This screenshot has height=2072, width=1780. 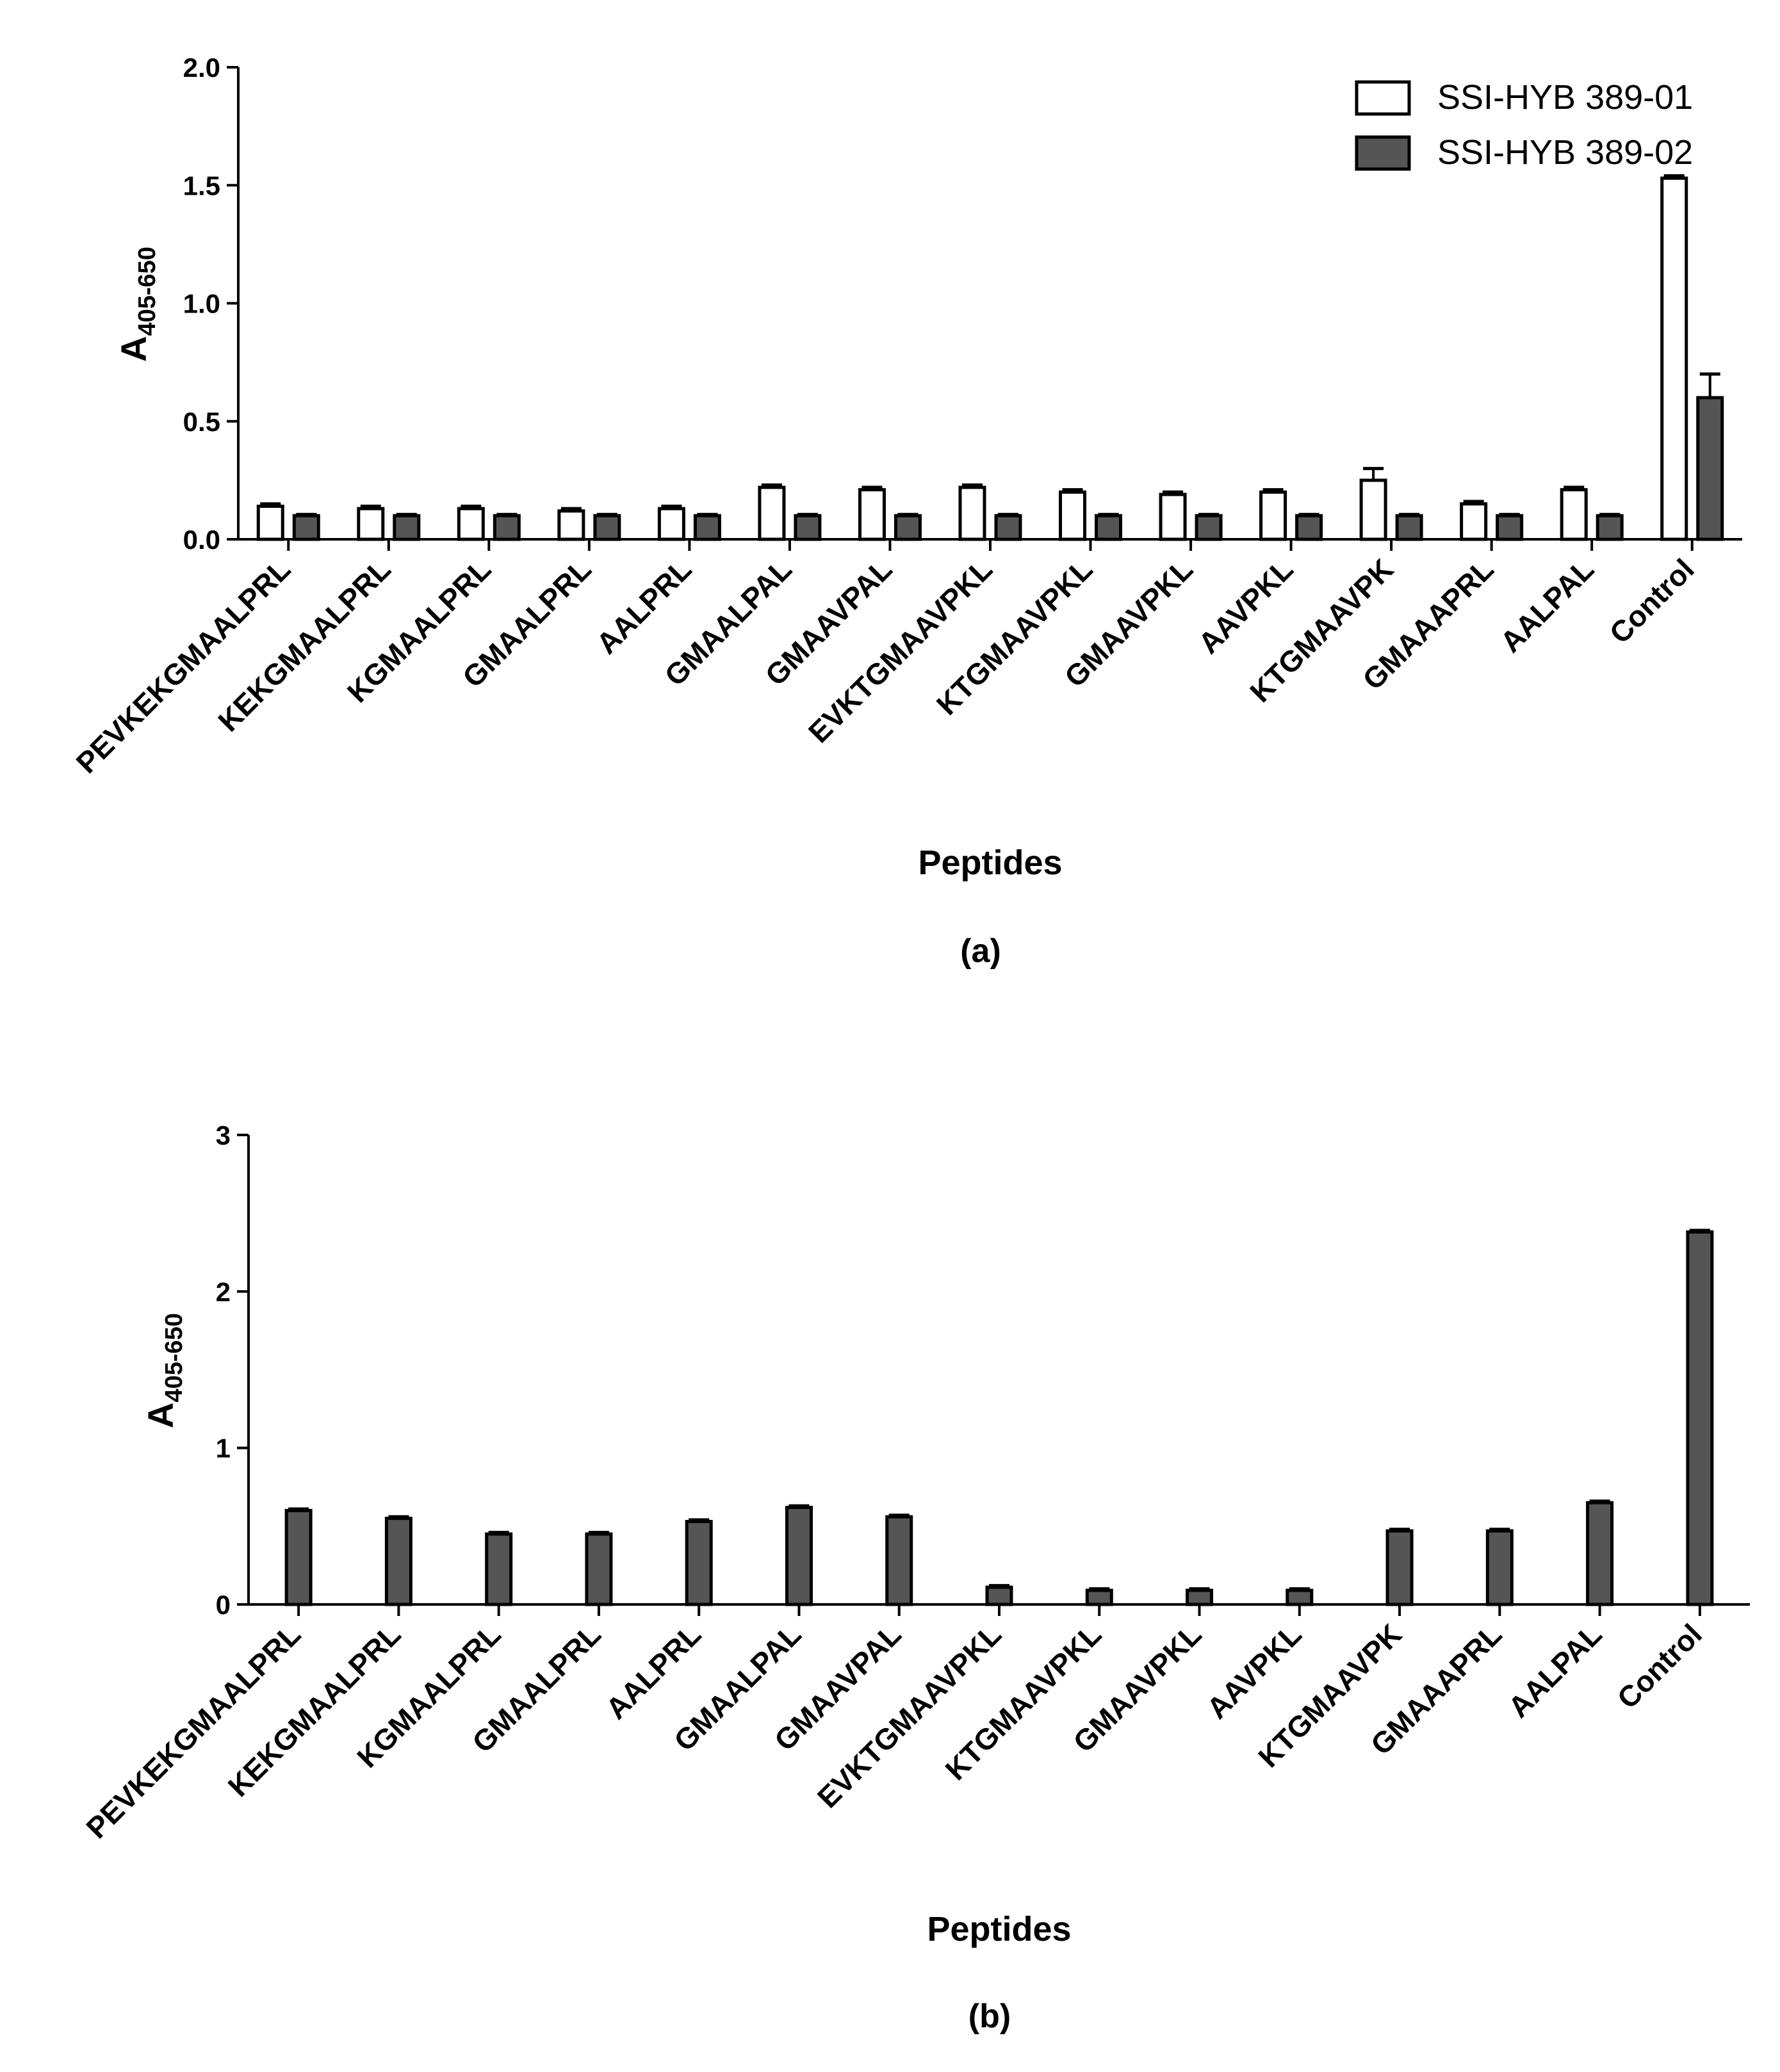 What do you see at coordinates (981, 952) in the screenshot?
I see `panel-a-label: (a)` at bounding box center [981, 952].